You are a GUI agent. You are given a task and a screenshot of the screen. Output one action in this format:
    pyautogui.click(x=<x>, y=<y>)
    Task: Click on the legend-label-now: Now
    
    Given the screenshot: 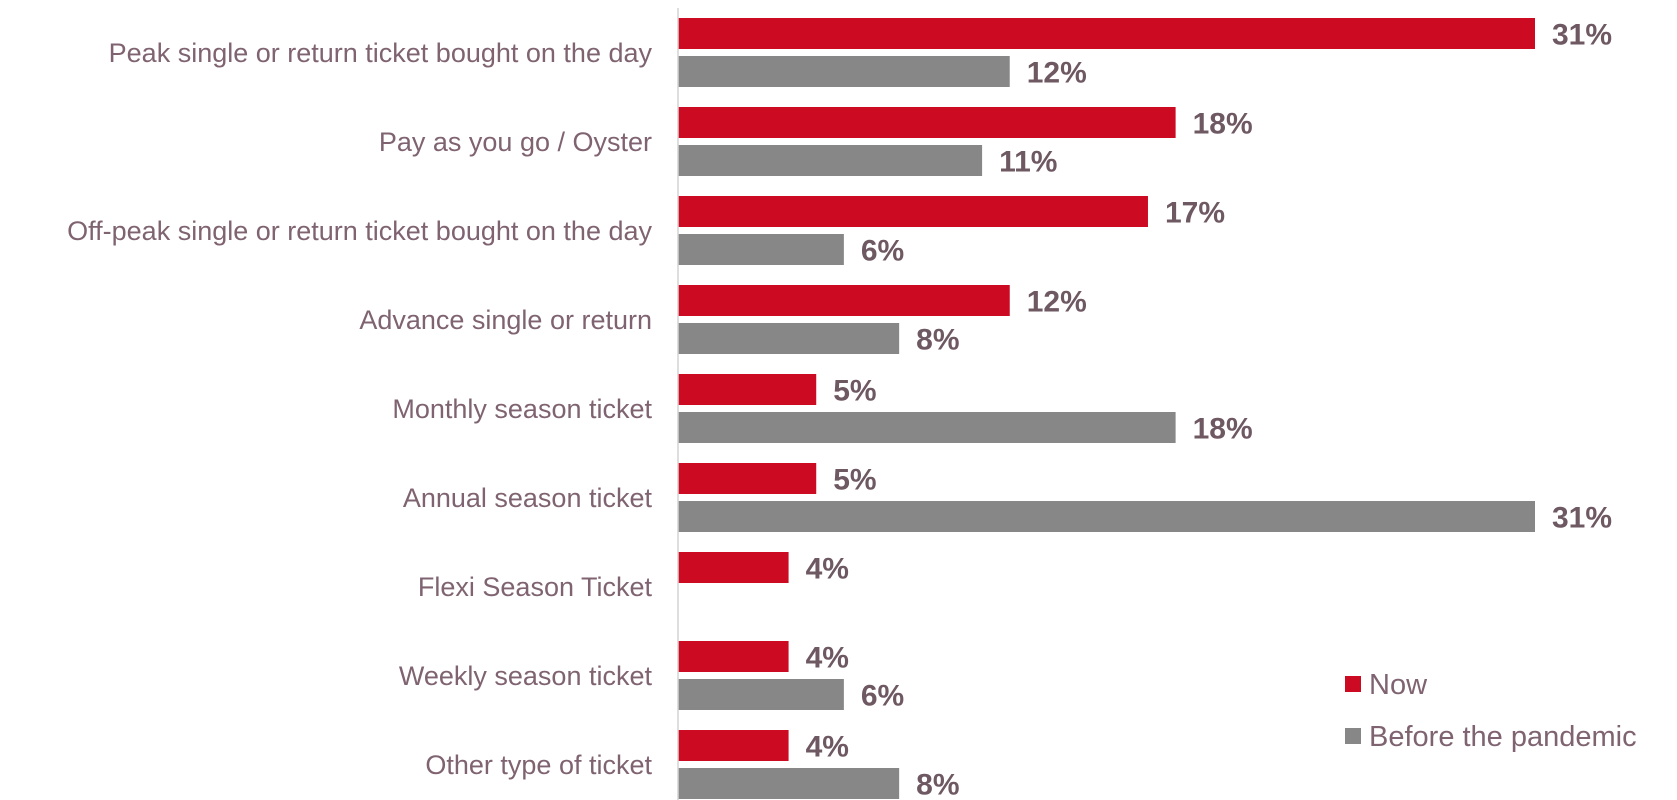 What is the action you would take?
    pyautogui.click(x=1398, y=685)
    